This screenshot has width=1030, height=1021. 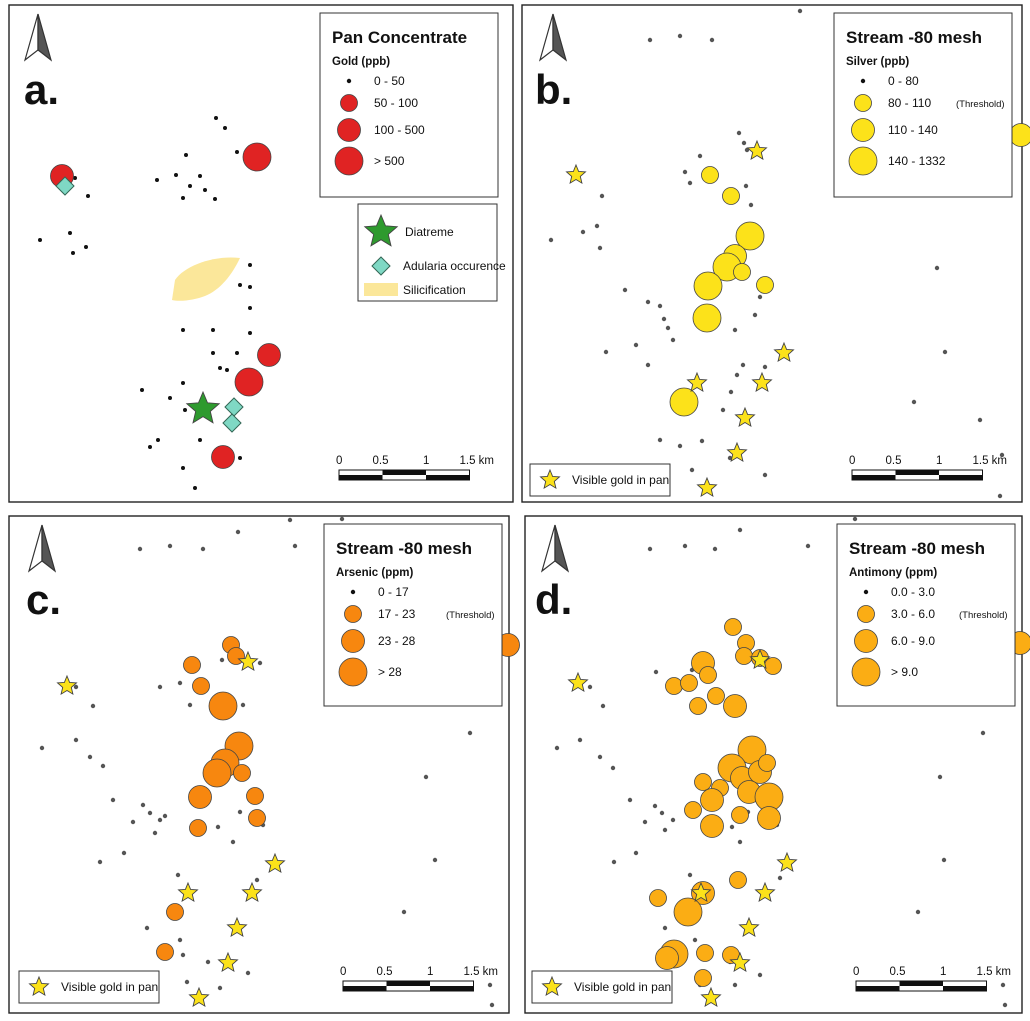 What do you see at coordinates (393, 592) in the screenshot?
I see `legend-class-label: 0 - 17` at bounding box center [393, 592].